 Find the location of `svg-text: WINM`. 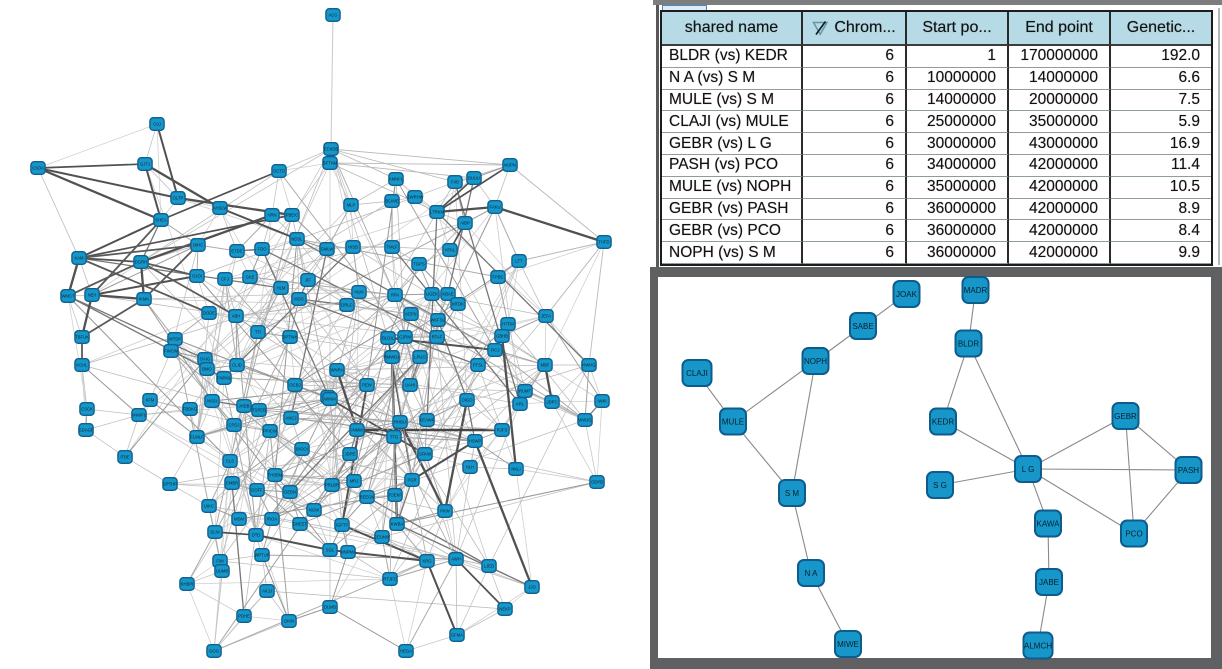

svg-text: WINM is located at coordinates (330, 399).